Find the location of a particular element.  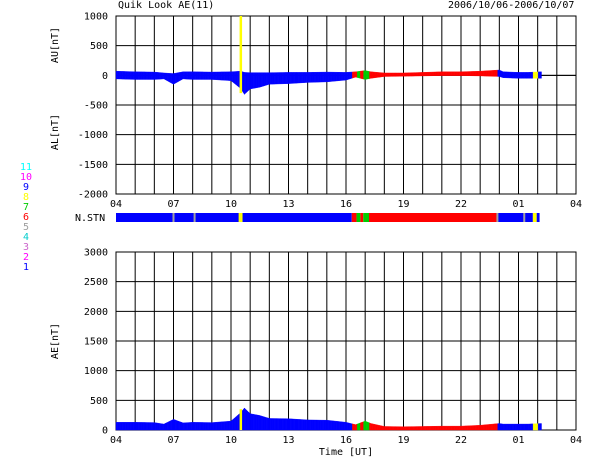

y-tick-label: 1000 is located at coordinates (96, 17).